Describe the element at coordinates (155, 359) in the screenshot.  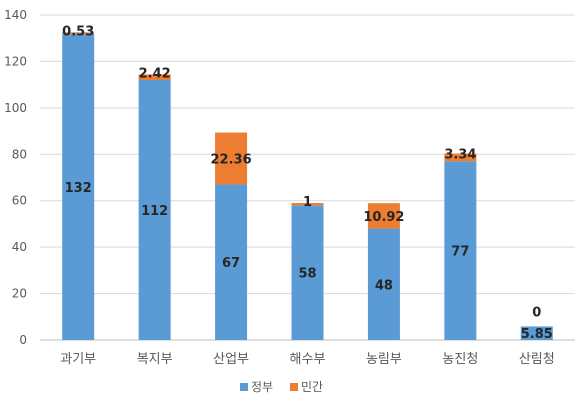
I see `x-category-label-1: 복지부` at that location.